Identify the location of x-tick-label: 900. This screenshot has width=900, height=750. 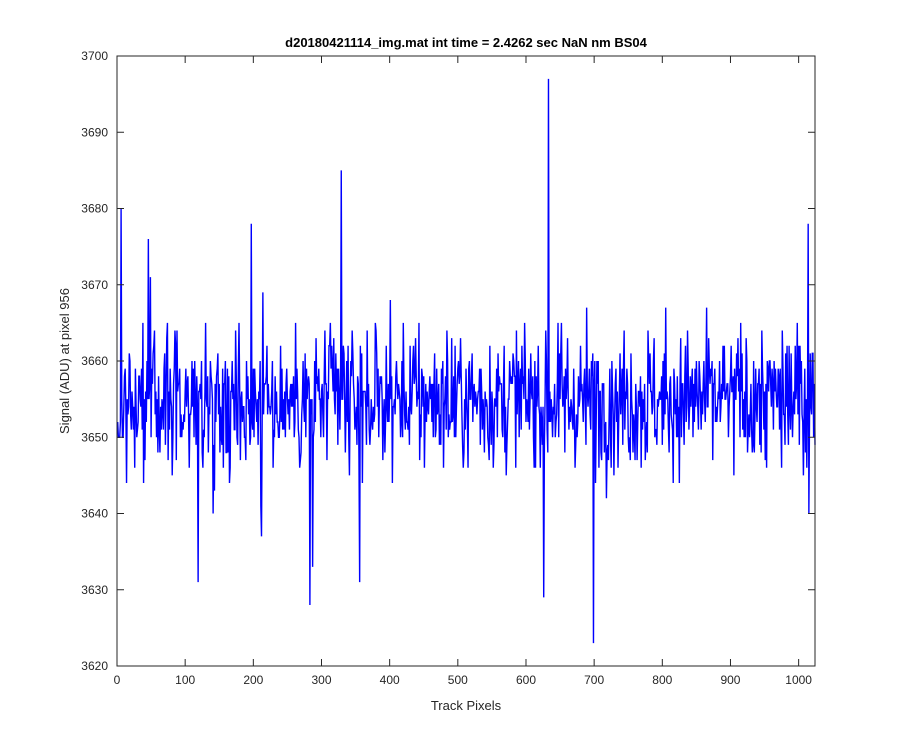
(730, 680).